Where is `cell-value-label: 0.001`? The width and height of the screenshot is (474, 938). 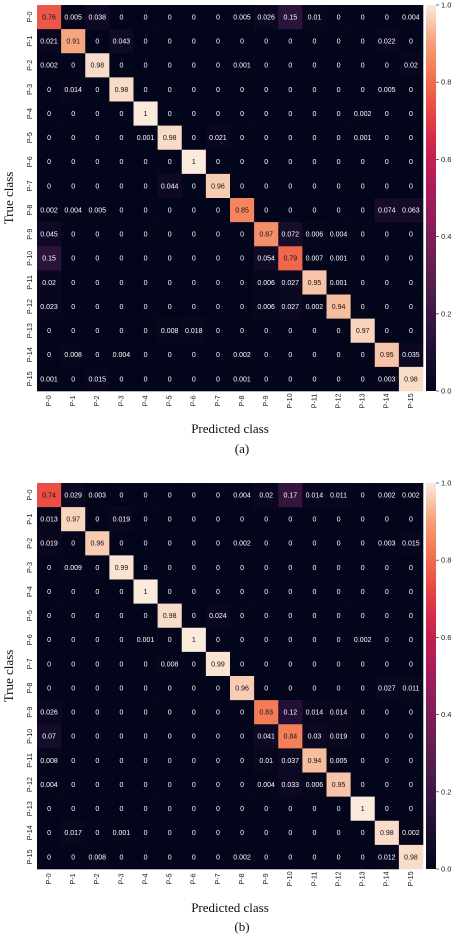 cell-value-label: 0.001 is located at coordinates (122, 833).